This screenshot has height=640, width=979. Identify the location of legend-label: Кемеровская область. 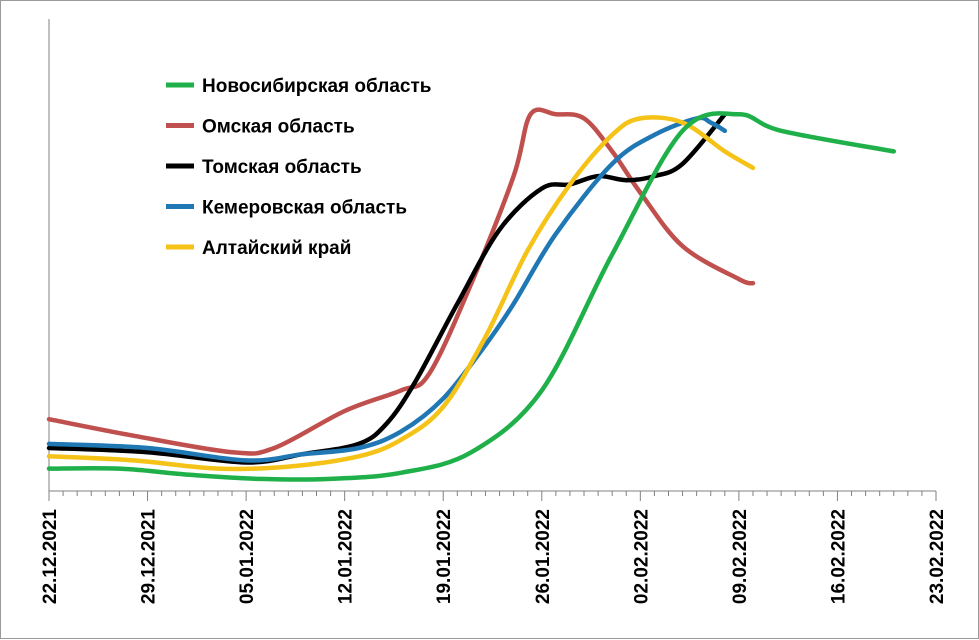
(304, 208).